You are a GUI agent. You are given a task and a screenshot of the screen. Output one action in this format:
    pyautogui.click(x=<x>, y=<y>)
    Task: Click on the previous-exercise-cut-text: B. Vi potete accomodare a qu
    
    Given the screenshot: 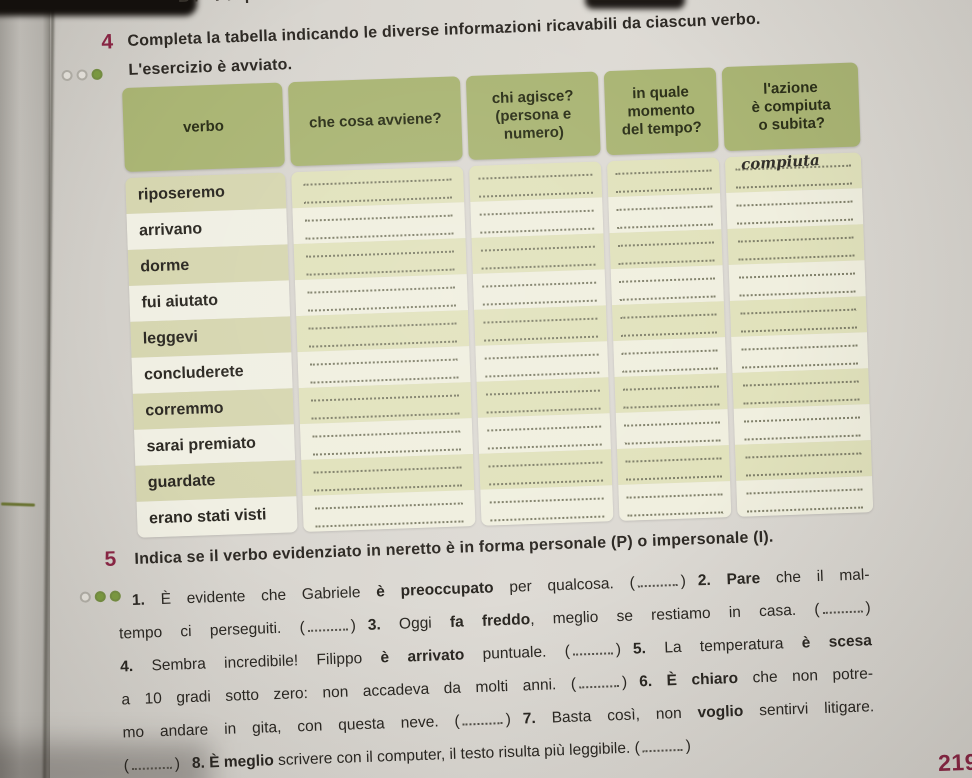 What is the action you would take?
    pyautogui.click(x=478, y=4)
    